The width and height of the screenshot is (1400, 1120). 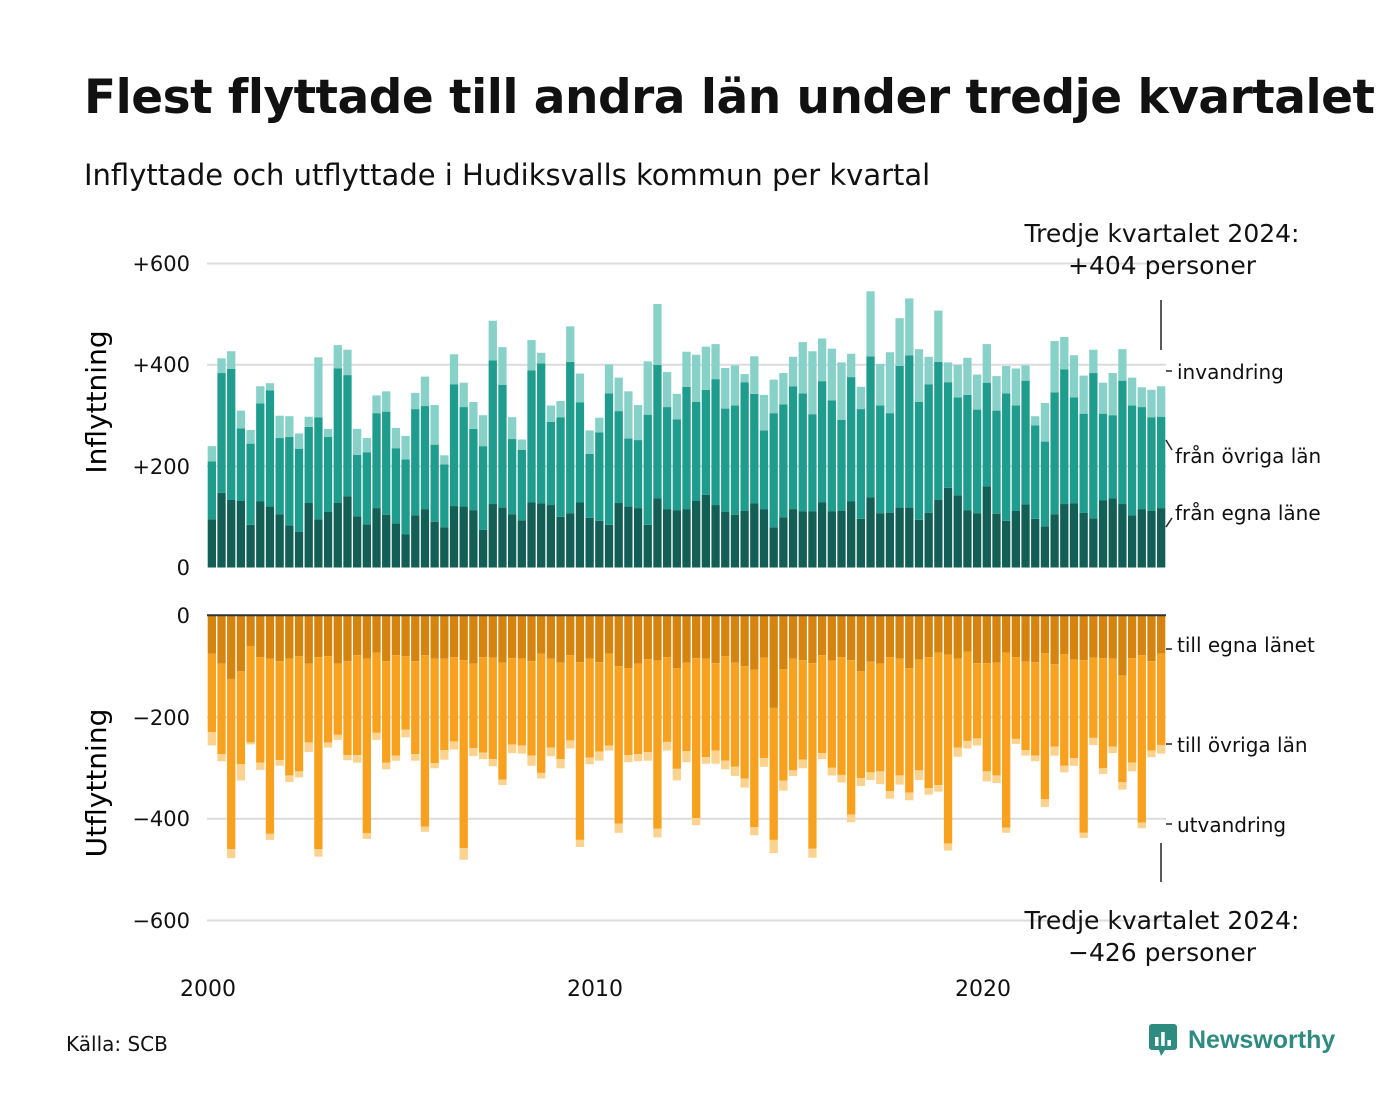 I want to click on brand-logo: Newsworthy, so click(x=1241, y=1040).